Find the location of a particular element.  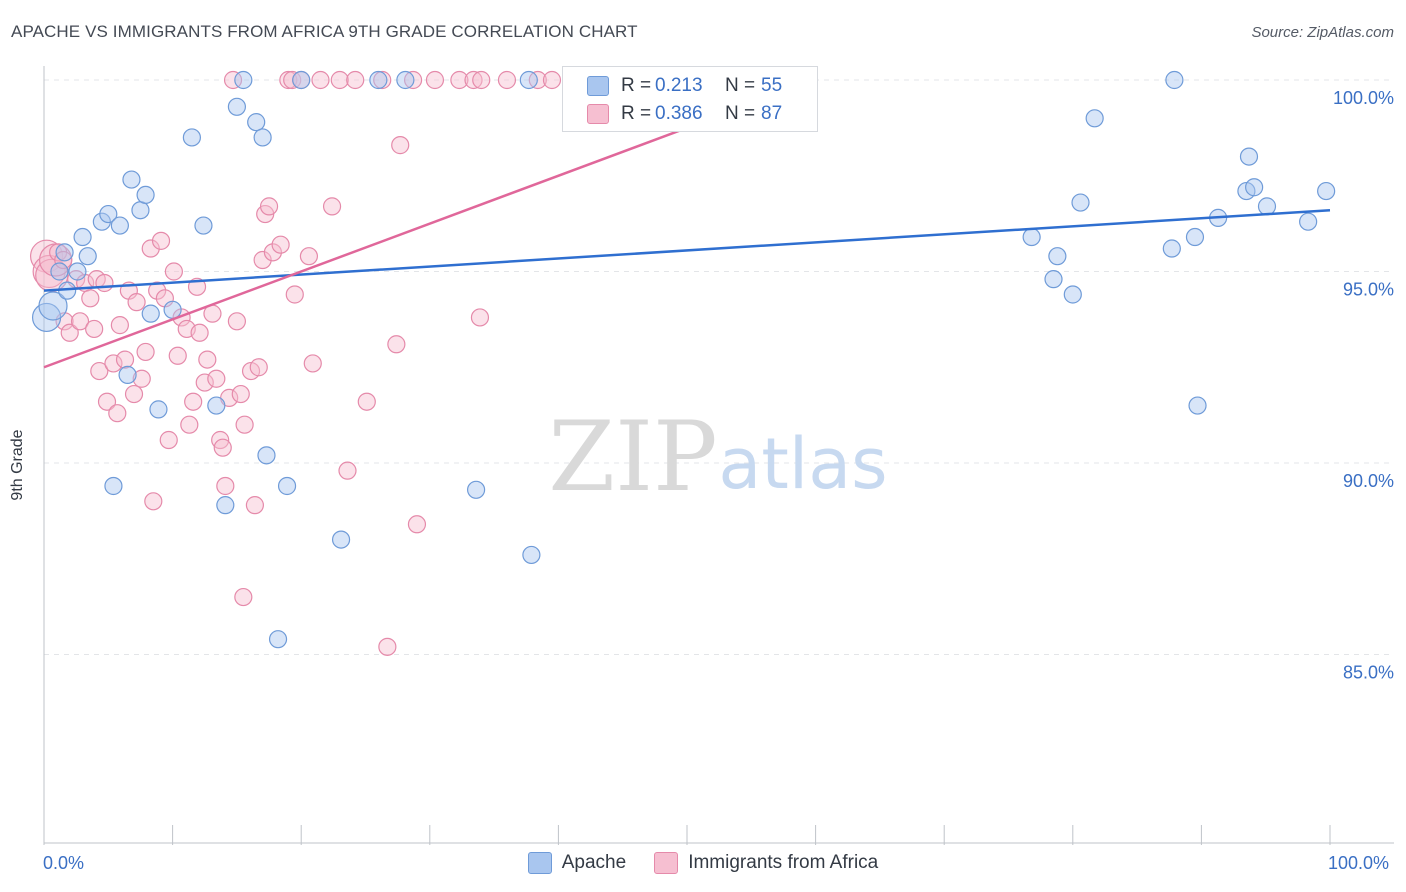

legend-item-apache: Apache is located at coordinates (577, 863).